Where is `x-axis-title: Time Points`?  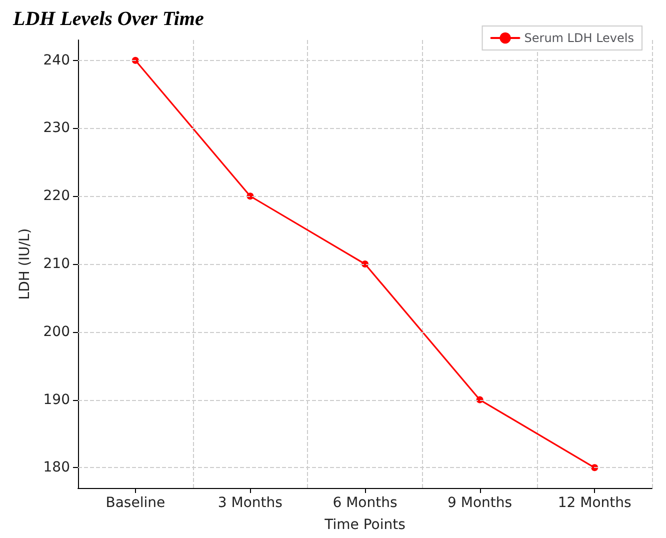 x-axis-title: Time Points is located at coordinates (365, 525).